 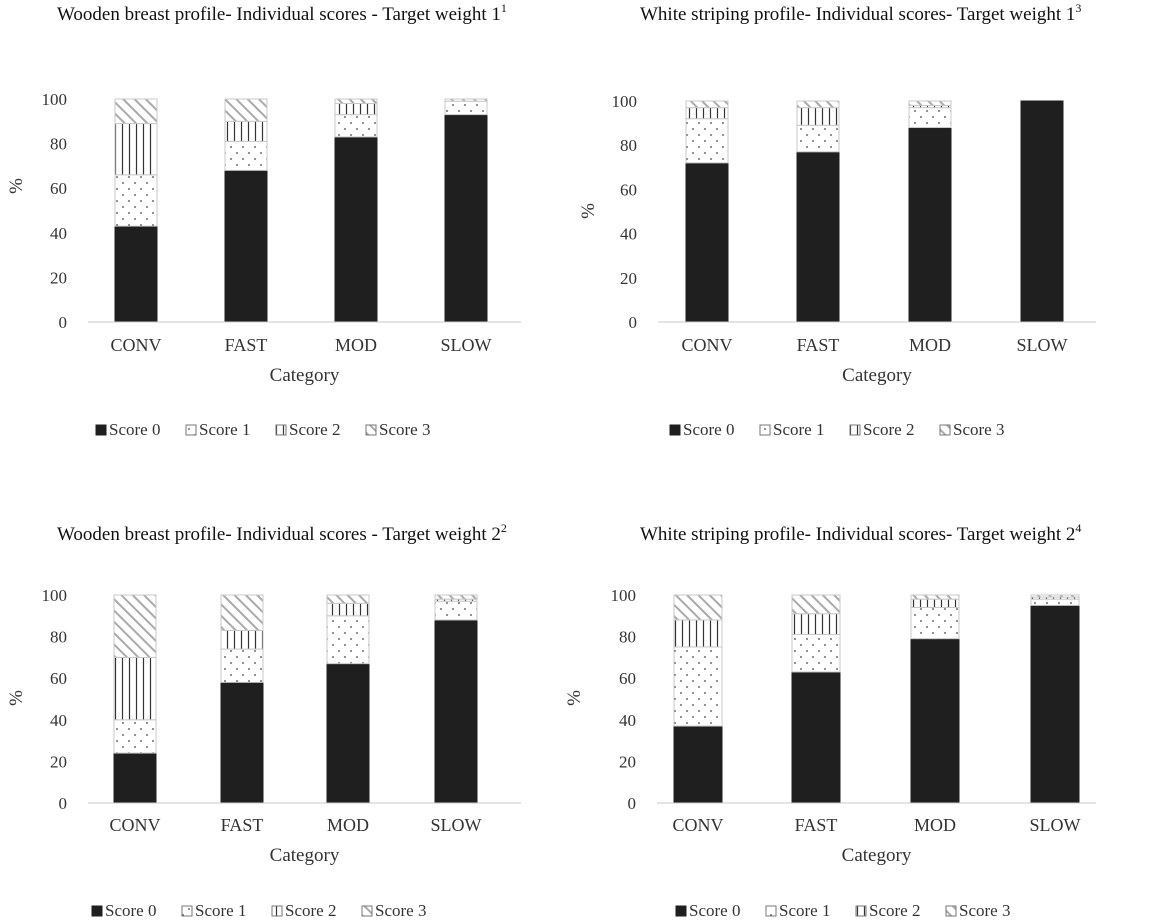 What do you see at coordinates (1078, 8) in the screenshot?
I see `chart-title-footnote: 3` at bounding box center [1078, 8].